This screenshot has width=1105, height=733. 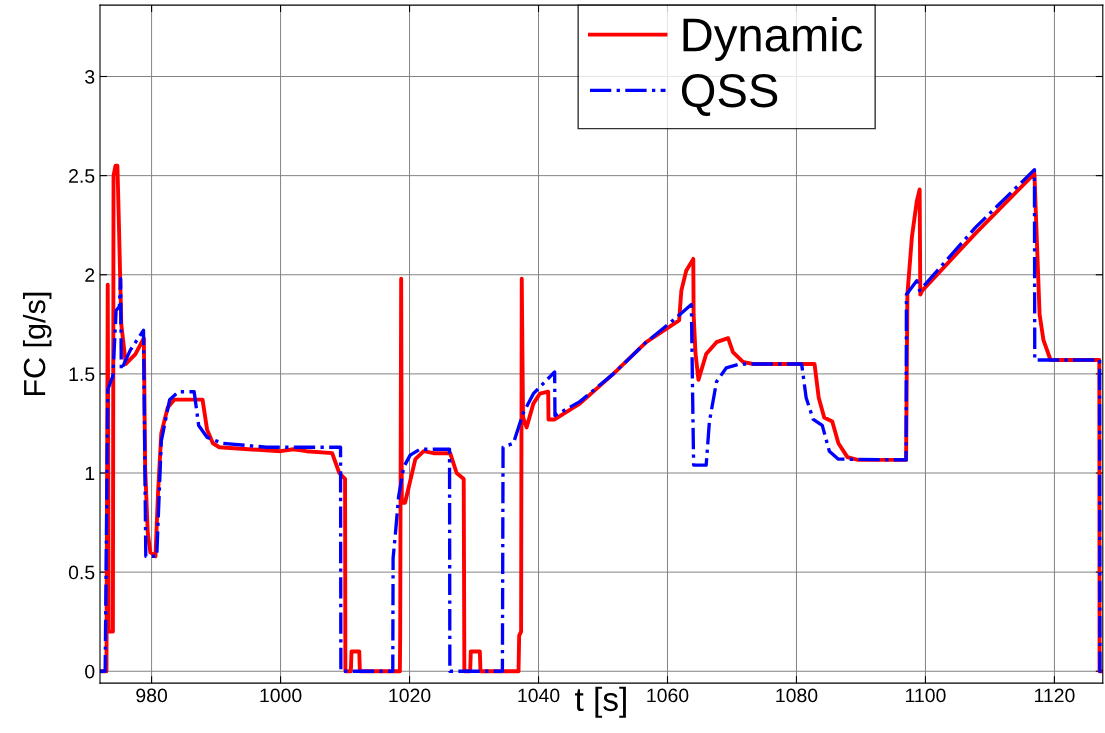 What do you see at coordinates (797, 695) in the screenshot?
I see `x-tick-label: 1080` at bounding box center [797, 695].